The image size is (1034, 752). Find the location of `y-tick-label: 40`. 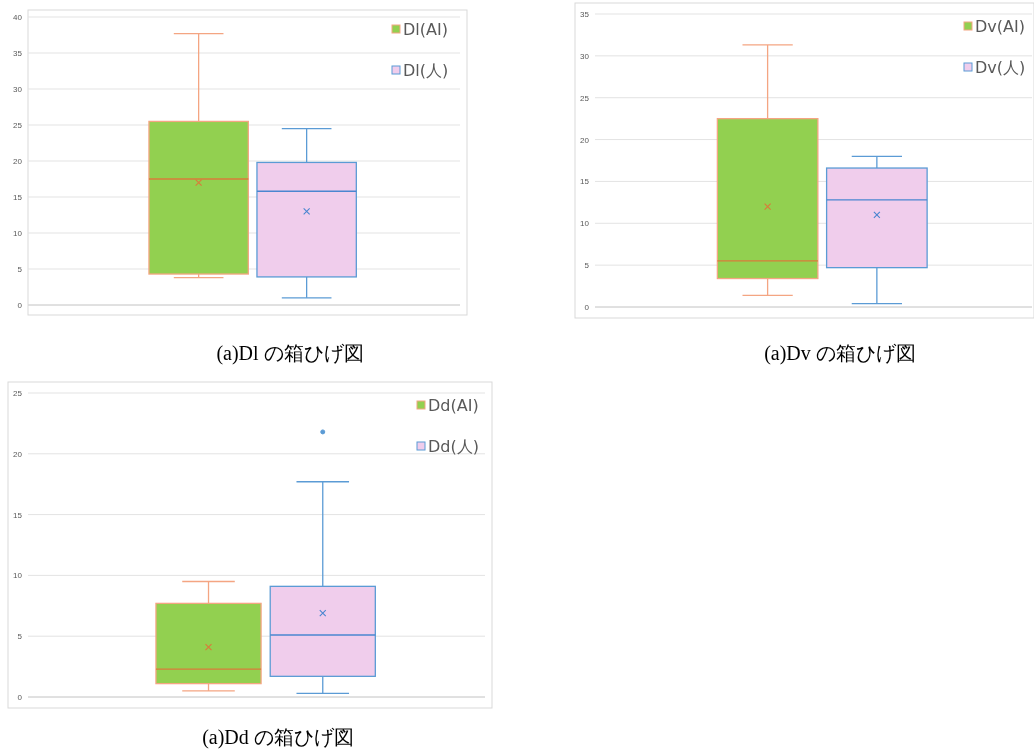

y-tick-label: 40 is located at coordinates (18, 17).